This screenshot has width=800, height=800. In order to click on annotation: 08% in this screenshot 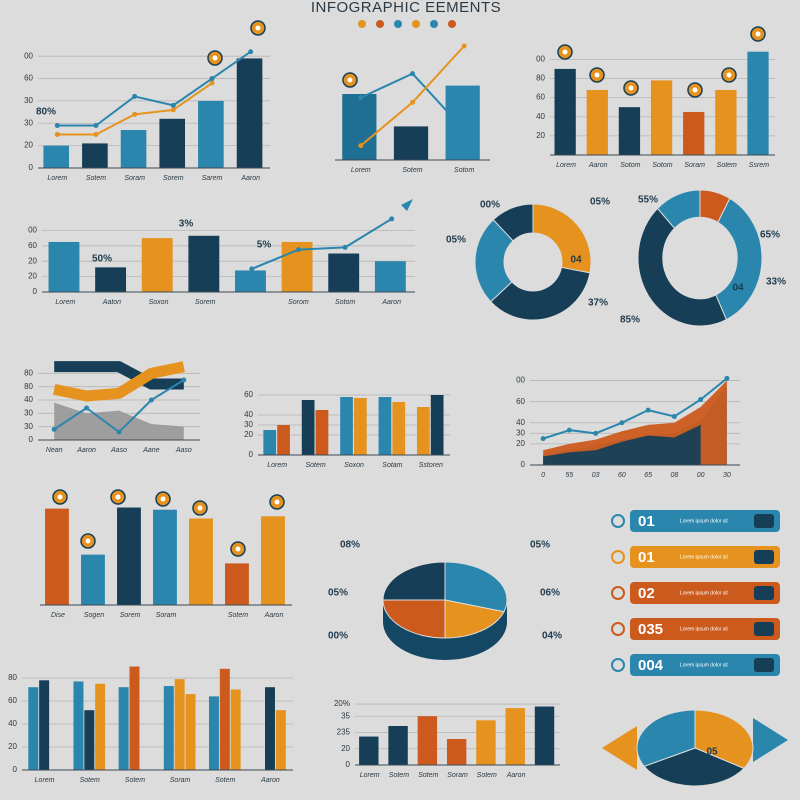, I will do `click(350, 545)`.